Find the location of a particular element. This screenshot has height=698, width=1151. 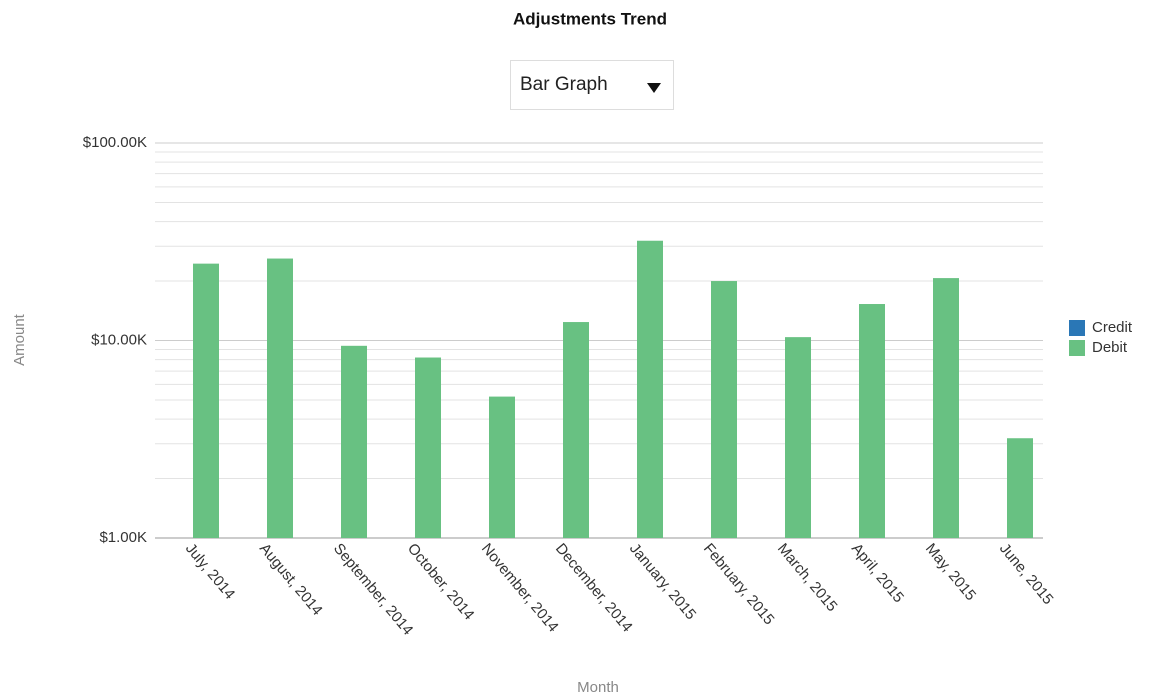

x-tick-label: May, 2015 is located at coordinates (950, 572).